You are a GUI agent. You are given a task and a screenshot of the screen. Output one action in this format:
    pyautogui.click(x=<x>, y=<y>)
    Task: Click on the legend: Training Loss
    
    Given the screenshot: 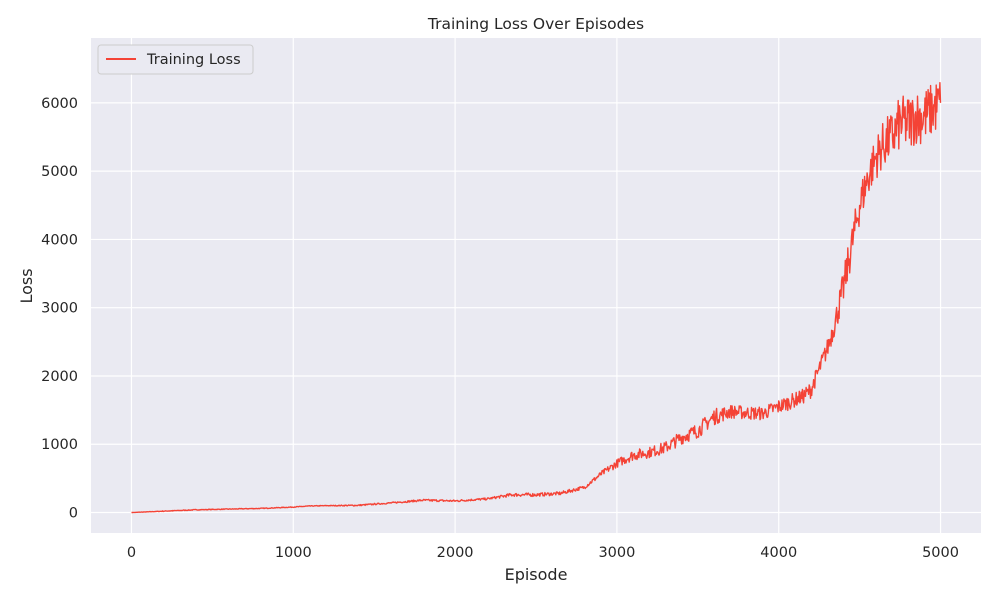 What is the action you would take?
    pyautogui.click(x=175, y=59)
    